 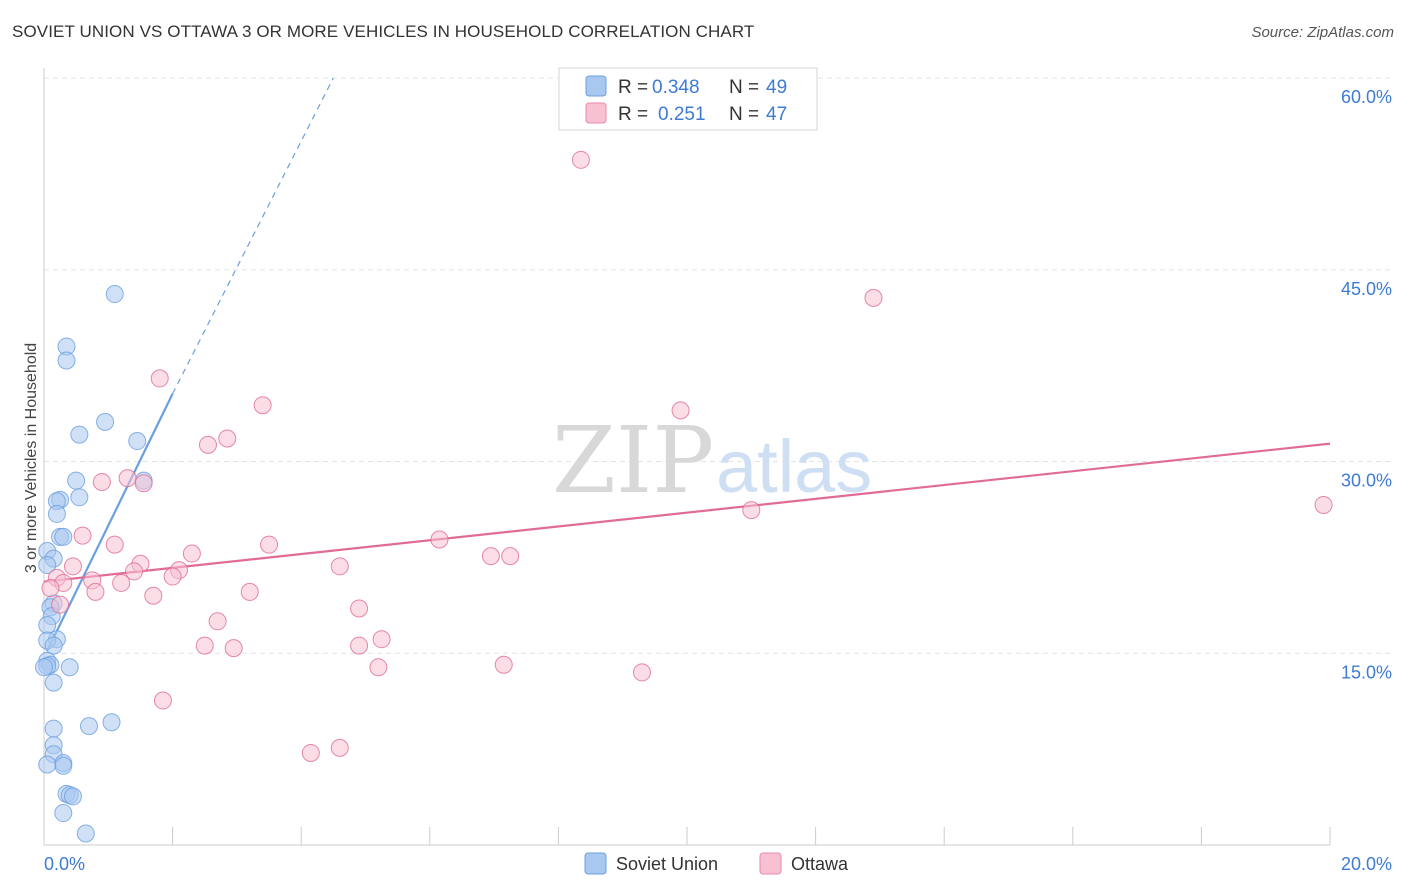 I want to click on legend-n-value: 49, so click(x=776, y=87).